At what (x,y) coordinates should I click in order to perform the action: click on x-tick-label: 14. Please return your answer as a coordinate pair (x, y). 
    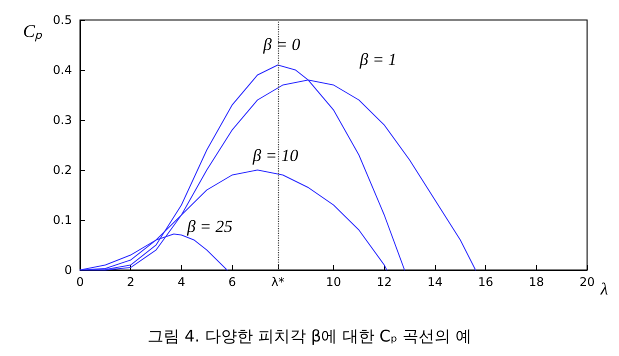
    Looking at the image, I should click on (435, 282).